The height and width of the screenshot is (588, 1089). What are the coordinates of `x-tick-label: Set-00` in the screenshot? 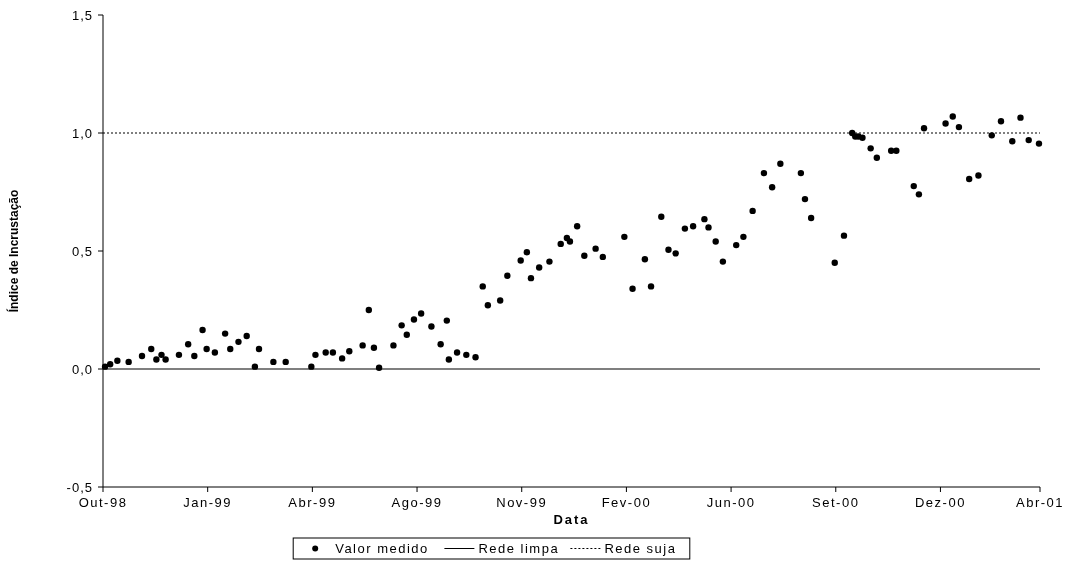 It's located at (836, 502).